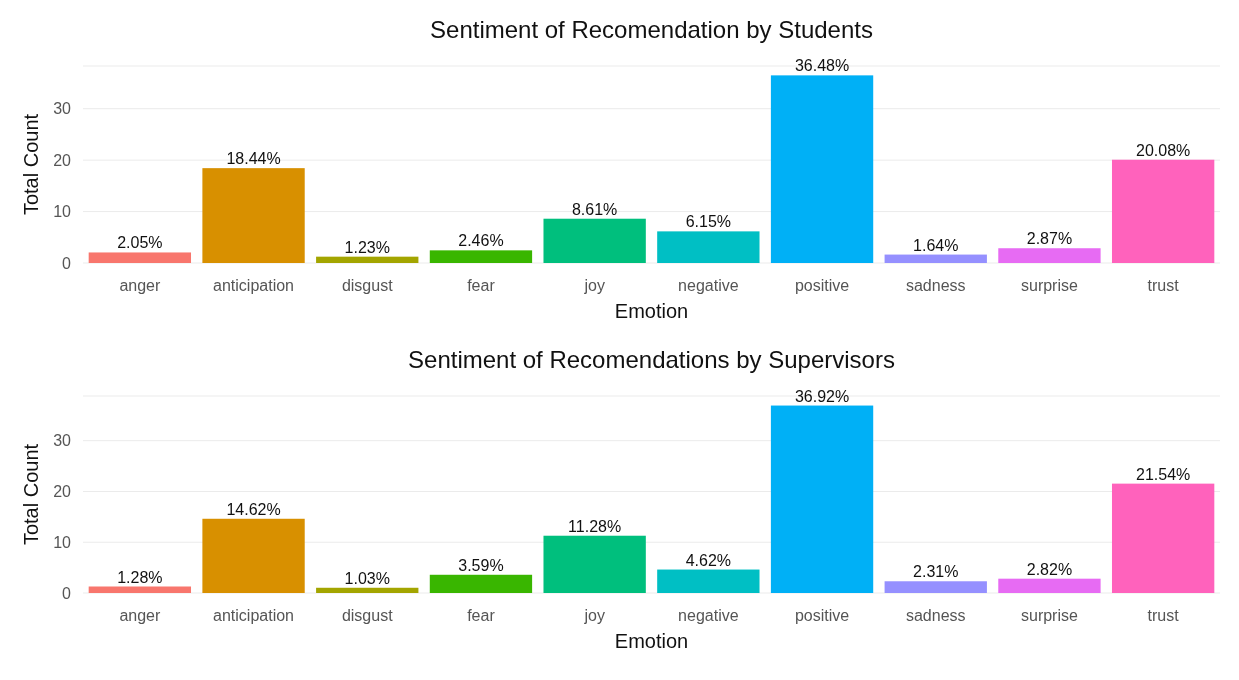 The height and width of the screenshot is (680, 1239). What do you see at coordinates (1163, 150) in the screenshot?
I see `data-label: 20.08%` at bounding box center [1163, 150].